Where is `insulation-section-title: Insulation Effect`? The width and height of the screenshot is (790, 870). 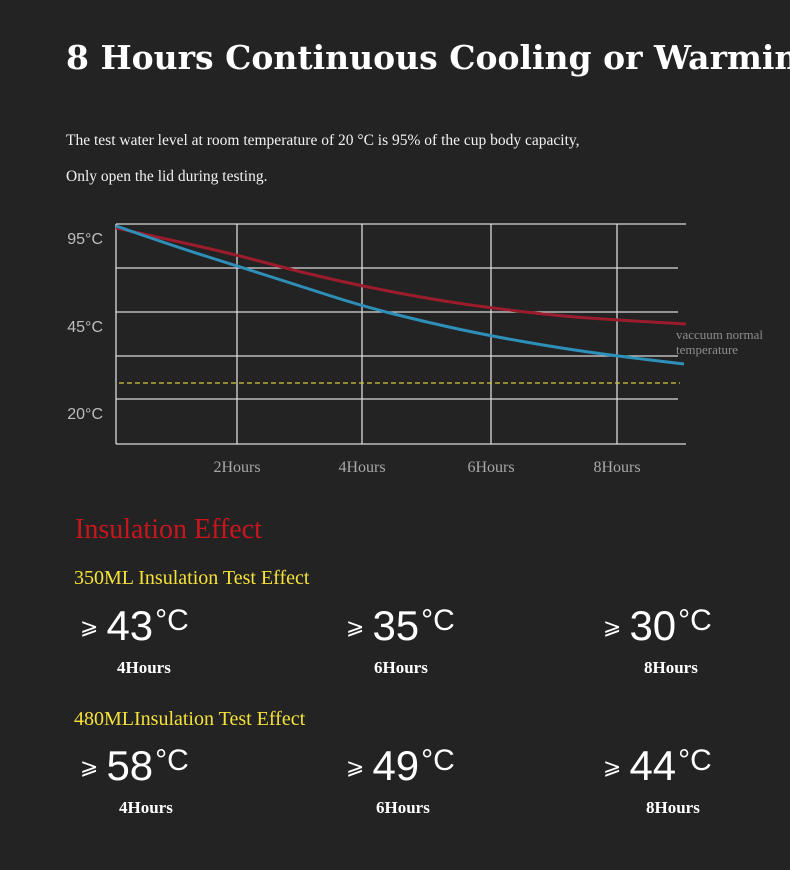 insulation-section-title: Insulation Effect is located at coordinates (168, 529).